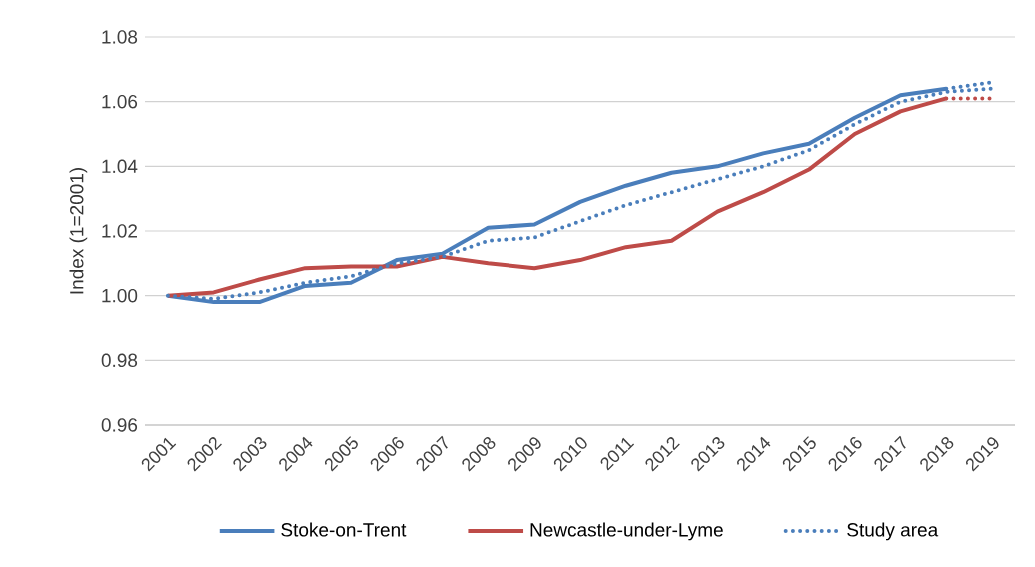 This screenshot has height=567, width=1035. What do you see at coordinates (119, 231) in the screenshot?
I see `y-tick-label: 1.02` at bounding box center [119, 231].